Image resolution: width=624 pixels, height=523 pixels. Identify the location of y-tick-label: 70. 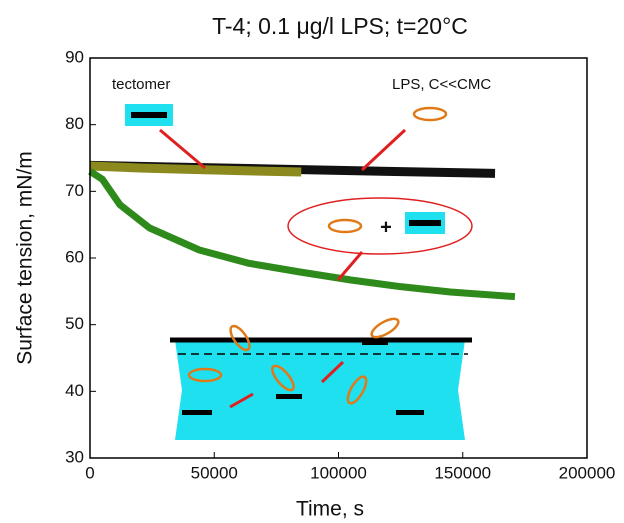
(74, 190).